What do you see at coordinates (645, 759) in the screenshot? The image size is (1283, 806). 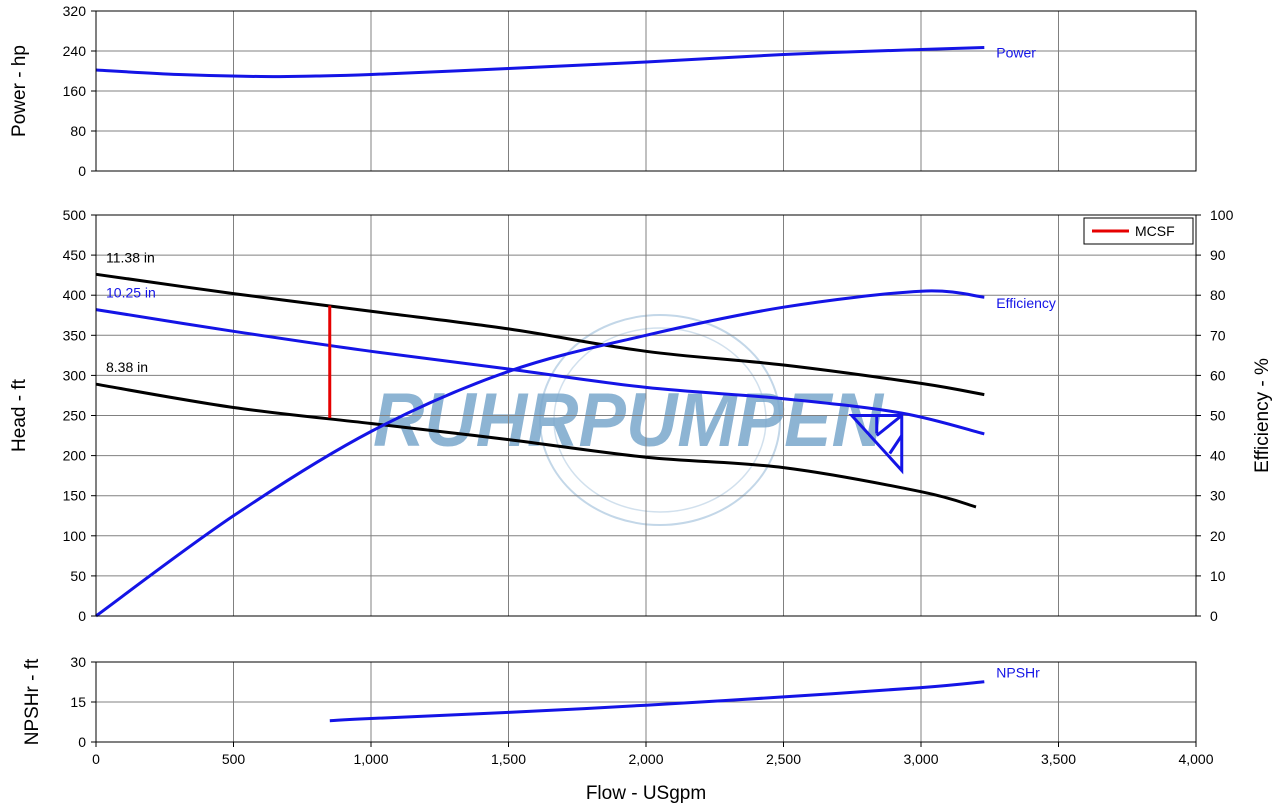 I see `x-tick-label: 2,000` at bounding box center [645, 759].